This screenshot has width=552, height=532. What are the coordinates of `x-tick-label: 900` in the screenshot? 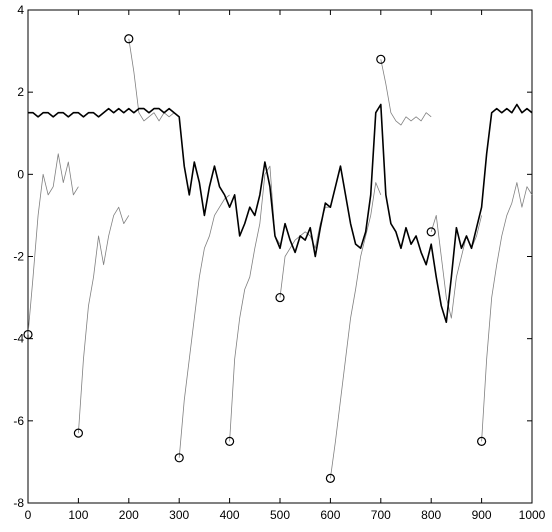 It's located at (482, 515).